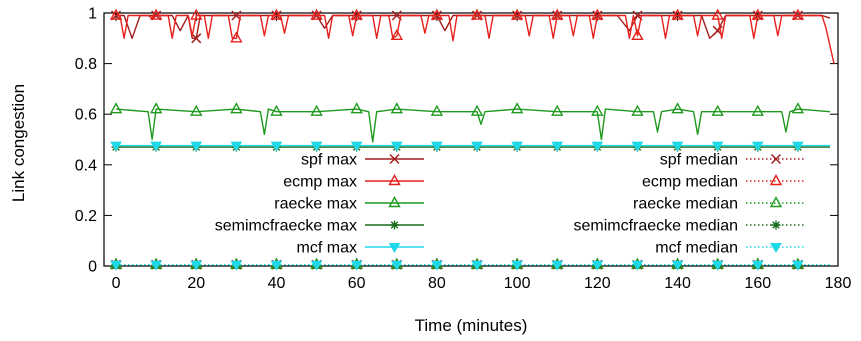 The image size is (861, 341). Describe the element at coordinates (319, 226) in the screenshot. I see `legend-item-semimcfraecke-max: semimcfraecke max` at that location.